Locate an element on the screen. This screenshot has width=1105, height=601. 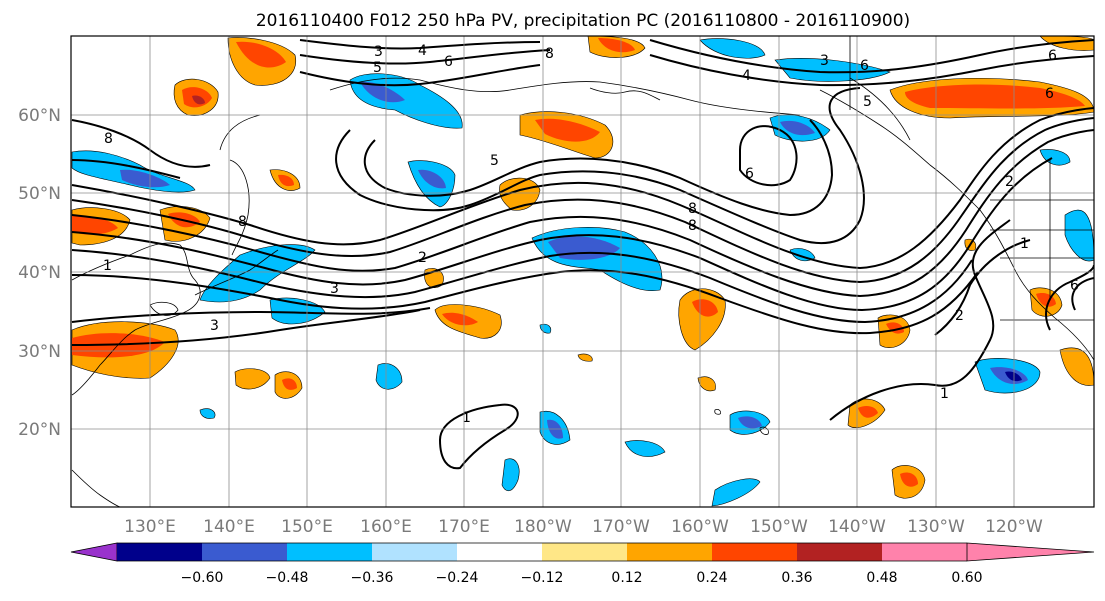
colorbar-tick-label: −0.48 is located at coordinates (287, 578).